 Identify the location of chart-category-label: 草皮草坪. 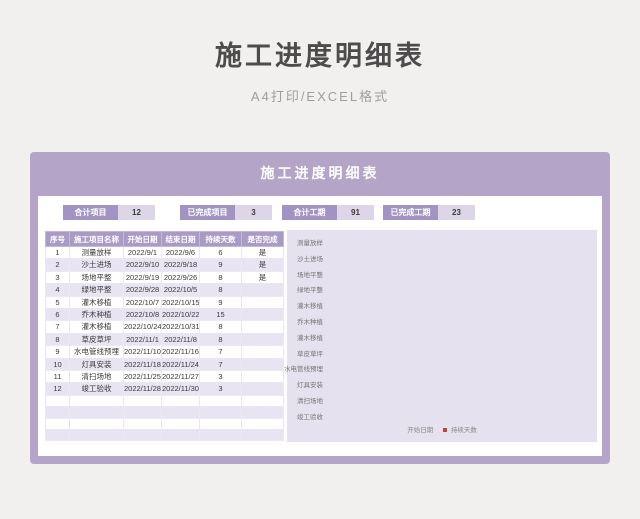
(310, 354).